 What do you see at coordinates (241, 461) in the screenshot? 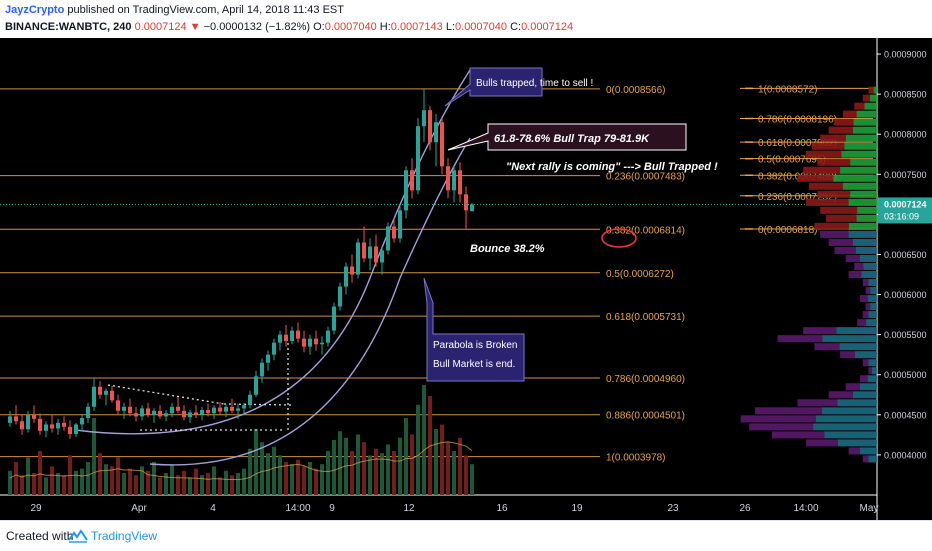
I see `volume-moving-average` at bounding box center [241, 461].